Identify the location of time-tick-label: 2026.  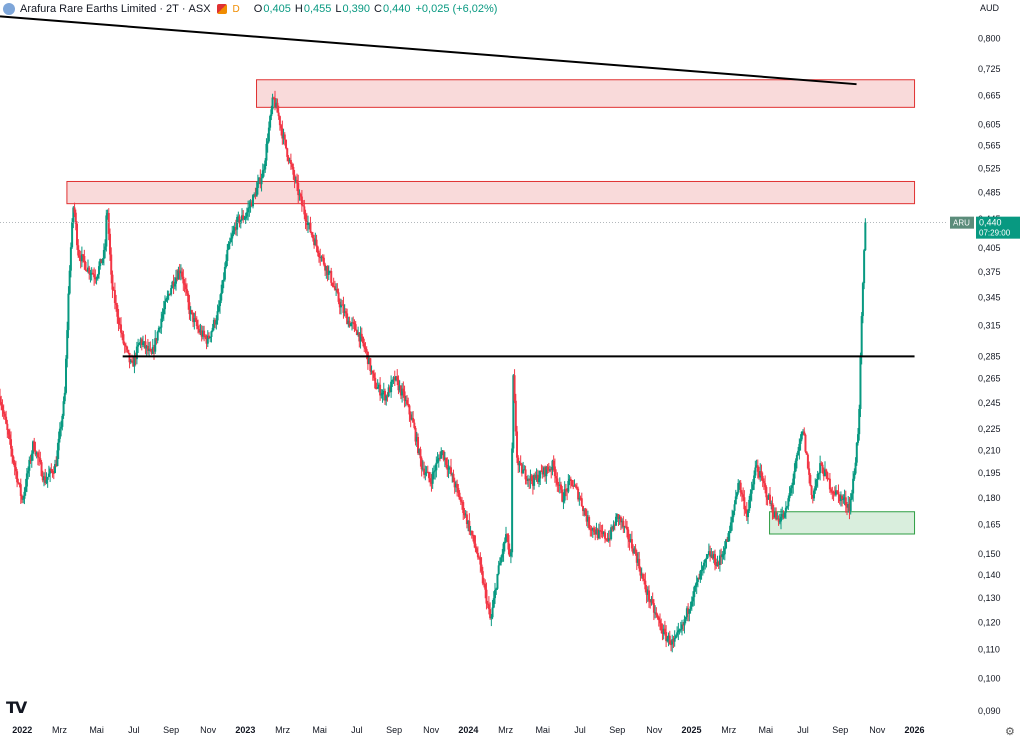
(915, 730).